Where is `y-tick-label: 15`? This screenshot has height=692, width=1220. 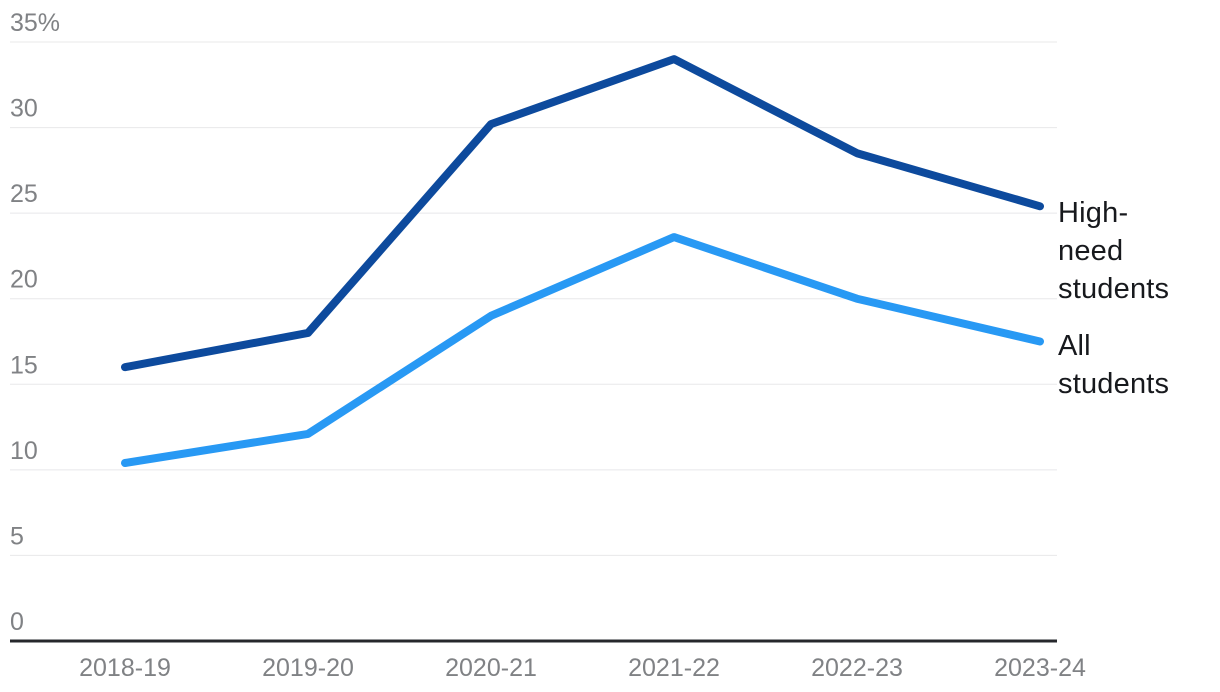
y-tick-label: 15 is located at coordinates (24, 365).